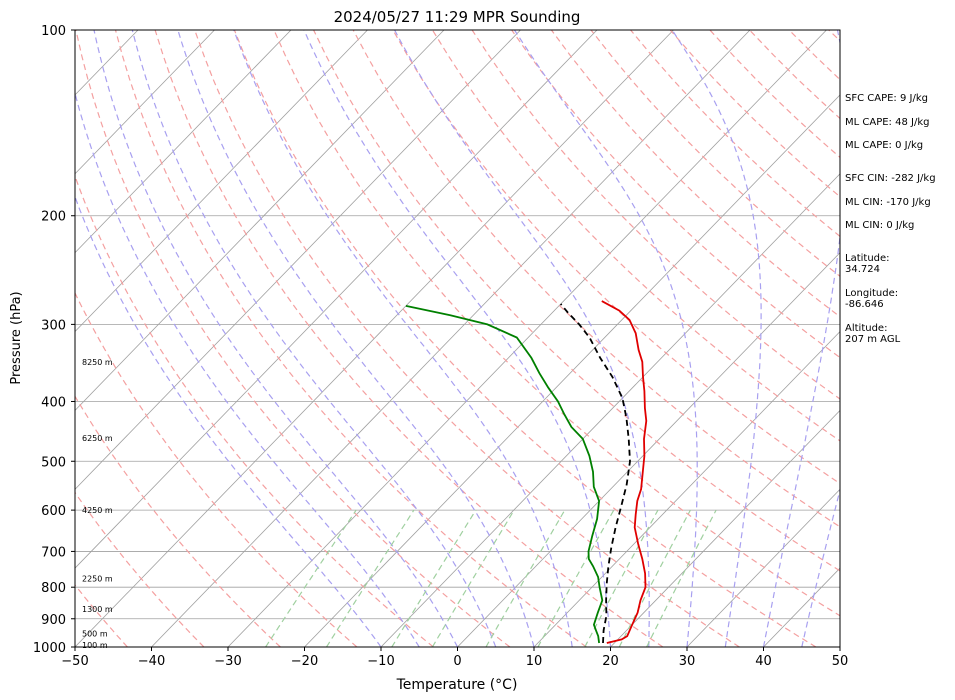 The height and width of the screenshot is (700, 955). Describe the element at coordinates (880, 225) in the screenshot. I see `ml-cin-text-2: ML CIN: 0 J/kg` at that location.